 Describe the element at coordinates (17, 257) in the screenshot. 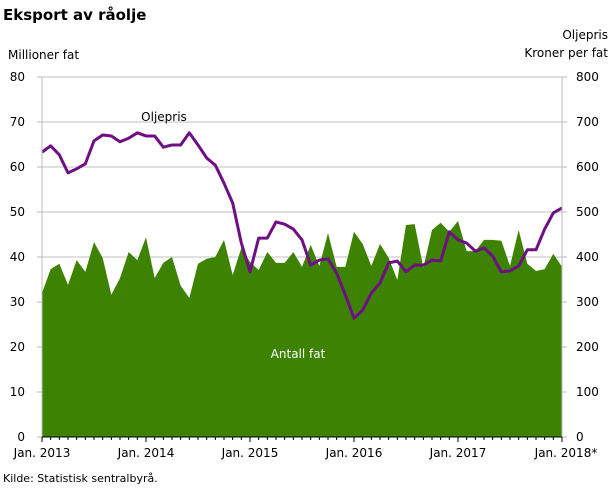

I see `left-tick-label: 40` at that location.